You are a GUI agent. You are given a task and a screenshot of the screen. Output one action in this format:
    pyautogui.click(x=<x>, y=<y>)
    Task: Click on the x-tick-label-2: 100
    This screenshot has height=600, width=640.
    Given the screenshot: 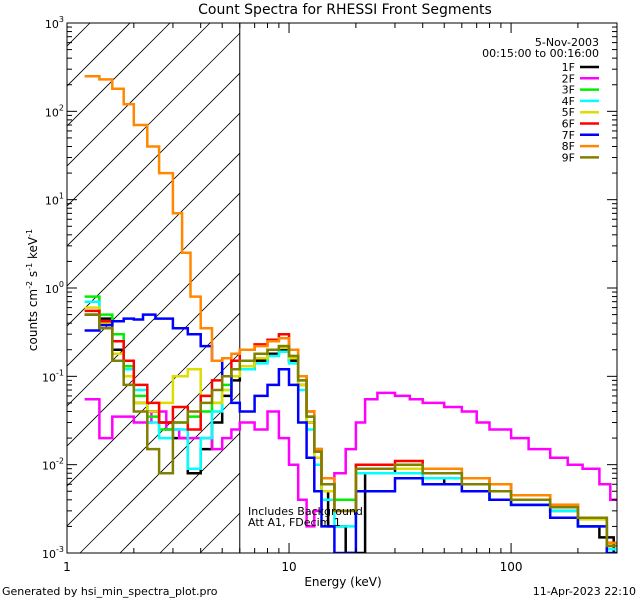 What is the action you would take?
    pyautogui.click(x=511, y=567)
    